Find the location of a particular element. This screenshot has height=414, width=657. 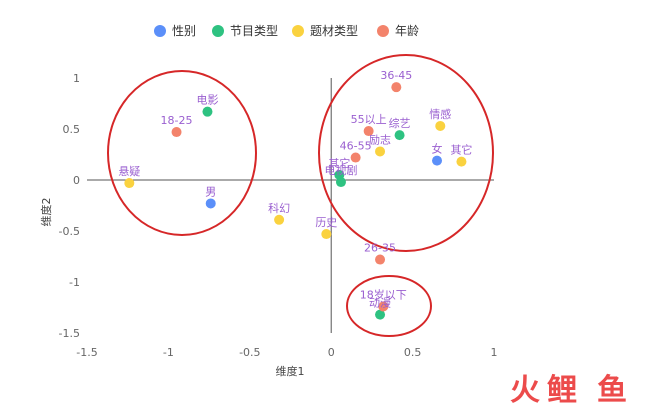

data-label: 电影 is located at coordinates (207, 100).